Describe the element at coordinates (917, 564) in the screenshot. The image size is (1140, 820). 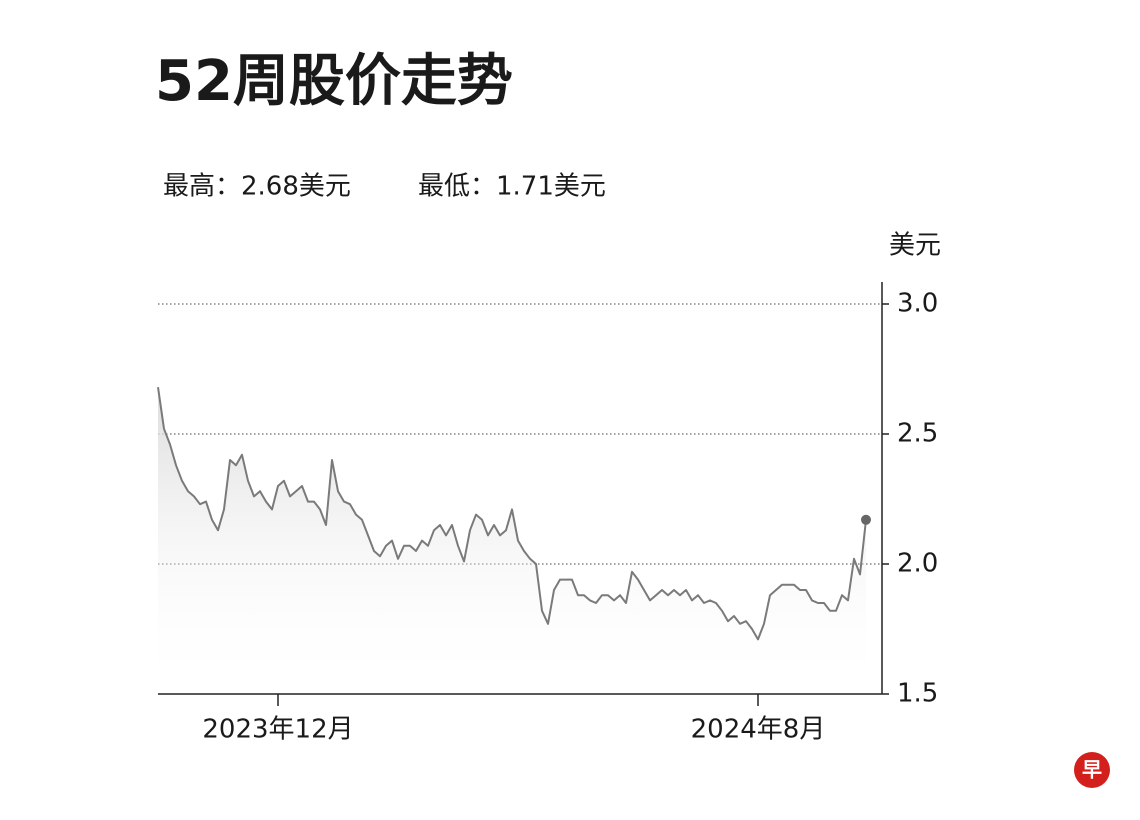
I see `y-tick-label: 2.0` at that location.